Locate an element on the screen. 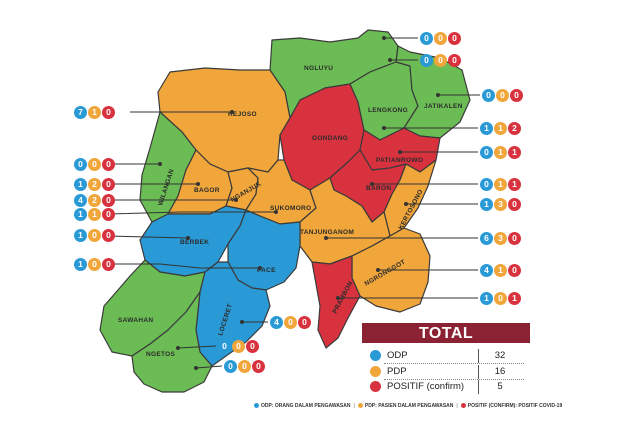 Image resolution: width=640 pixels, height=426 pixels. legend-pdp-text: PDP: PASIEN DALAM PENGAWASAN is located at coordinates (409, 406).